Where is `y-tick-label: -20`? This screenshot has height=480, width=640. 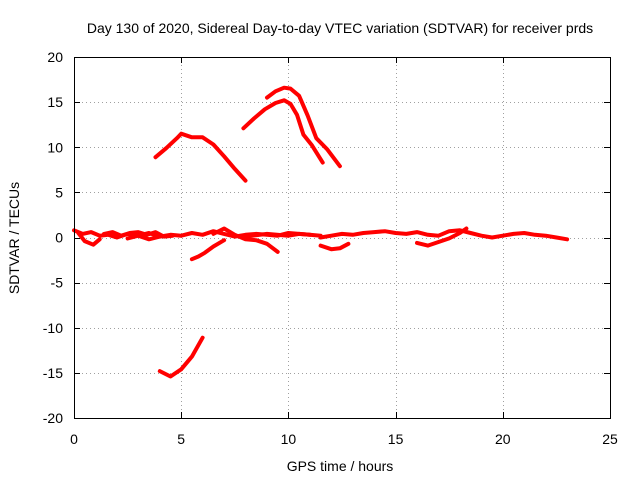 y-tick-label: -20 is located at coordinates (53, 418).